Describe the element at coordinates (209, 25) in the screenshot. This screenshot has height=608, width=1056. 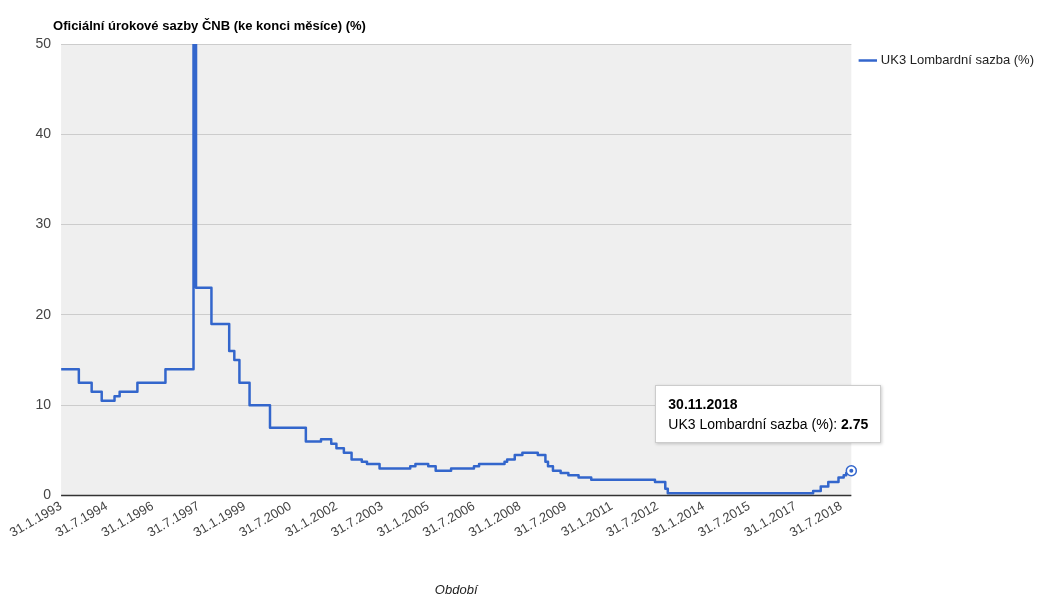
I see `chart-title: Oficiální úrokové sazby ČNB (ke konci měsíce) (%)` at that location.